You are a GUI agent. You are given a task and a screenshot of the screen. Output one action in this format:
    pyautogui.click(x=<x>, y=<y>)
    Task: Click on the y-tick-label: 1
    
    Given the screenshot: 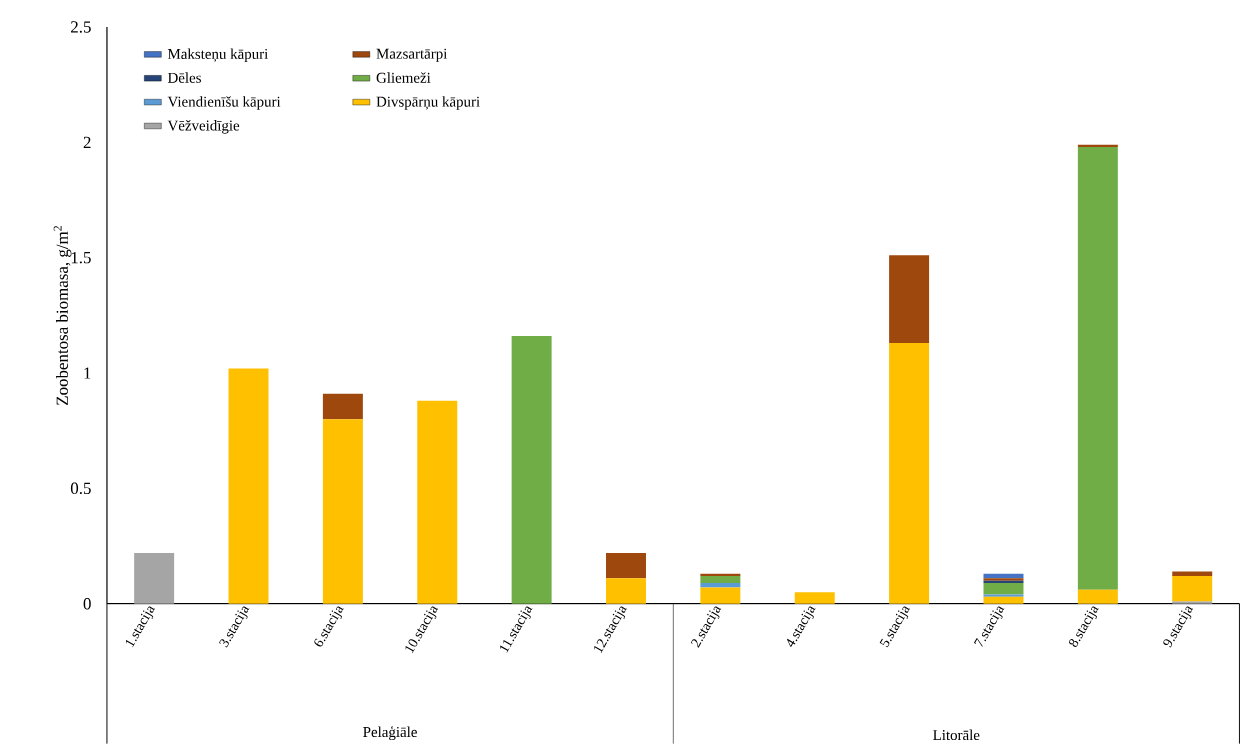 What is the action you would take?
    pyautogui.click(x=87, y=373)
    